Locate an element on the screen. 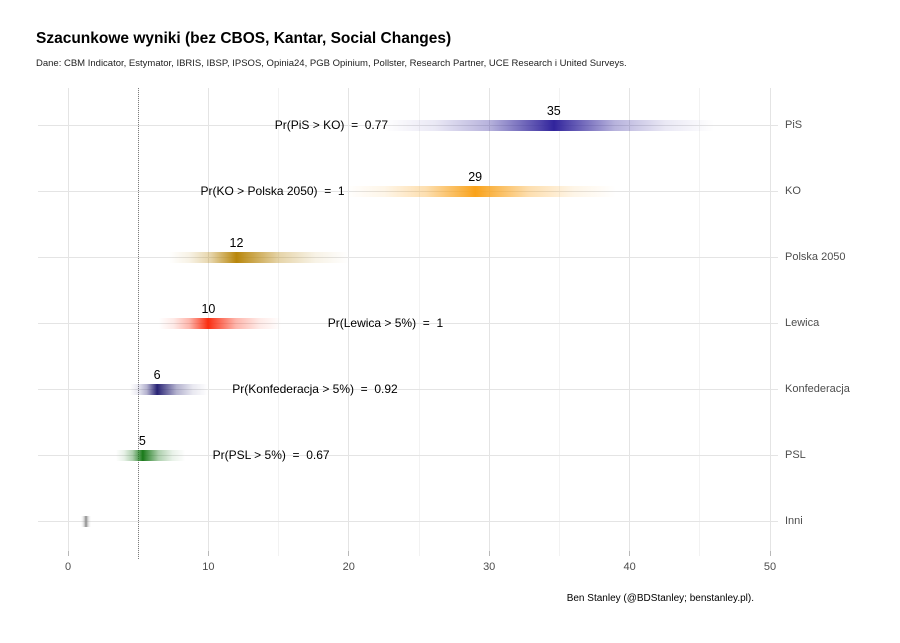  party-label: Lewica is located at coordinates (802, 323).